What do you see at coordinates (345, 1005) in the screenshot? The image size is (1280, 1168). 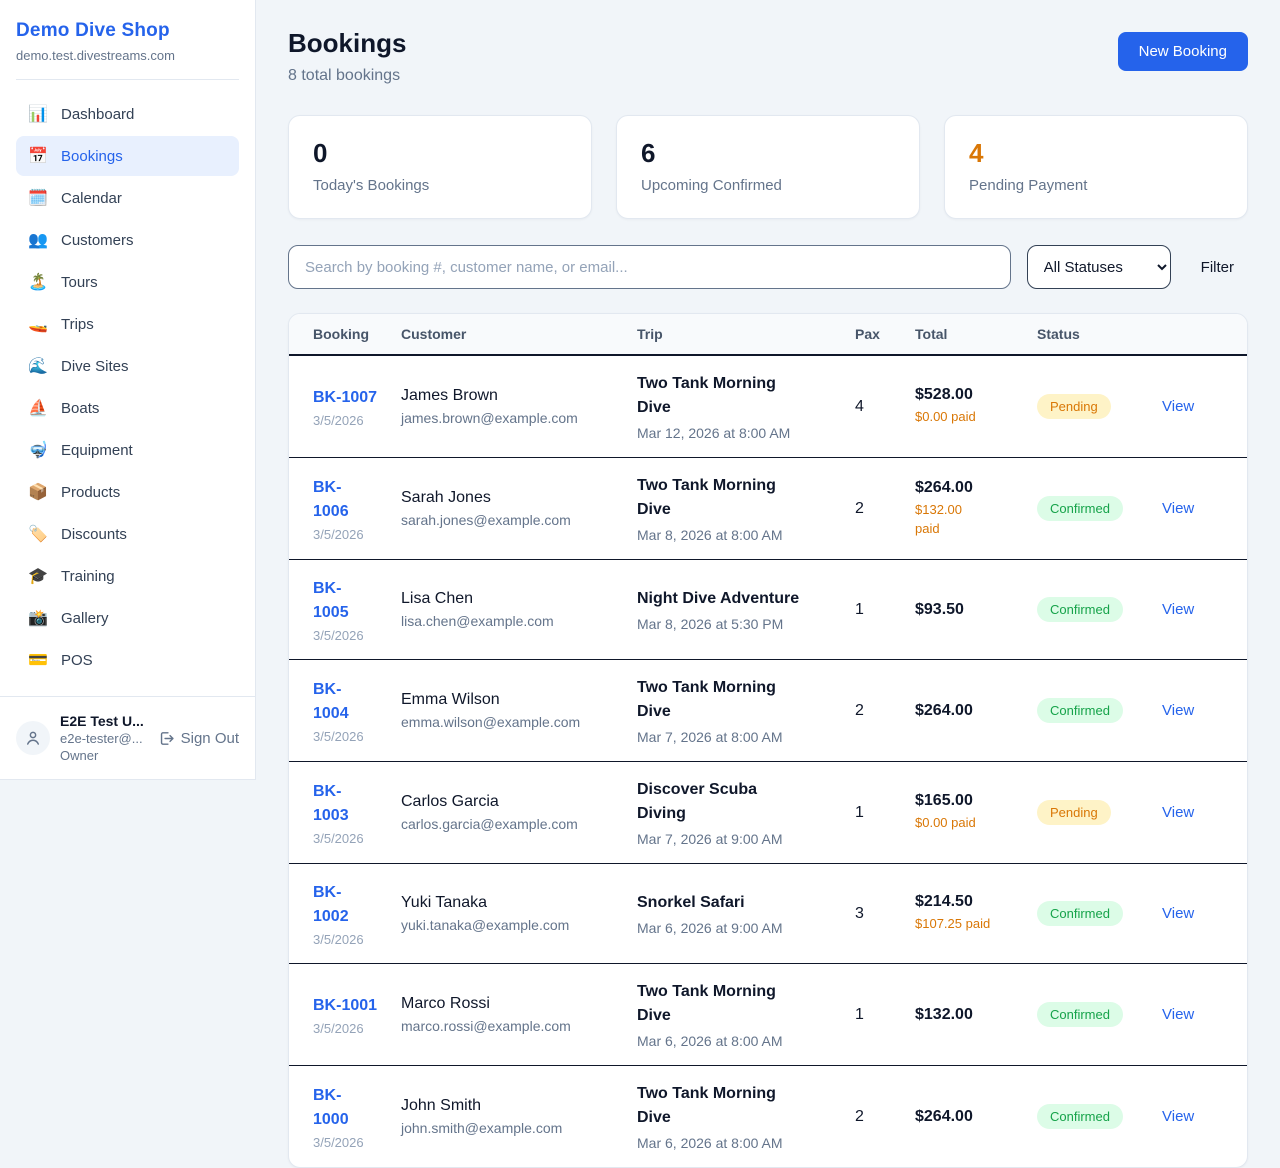 I see `booking-id-link: BK-1001` at bounding box center [345, 1005].